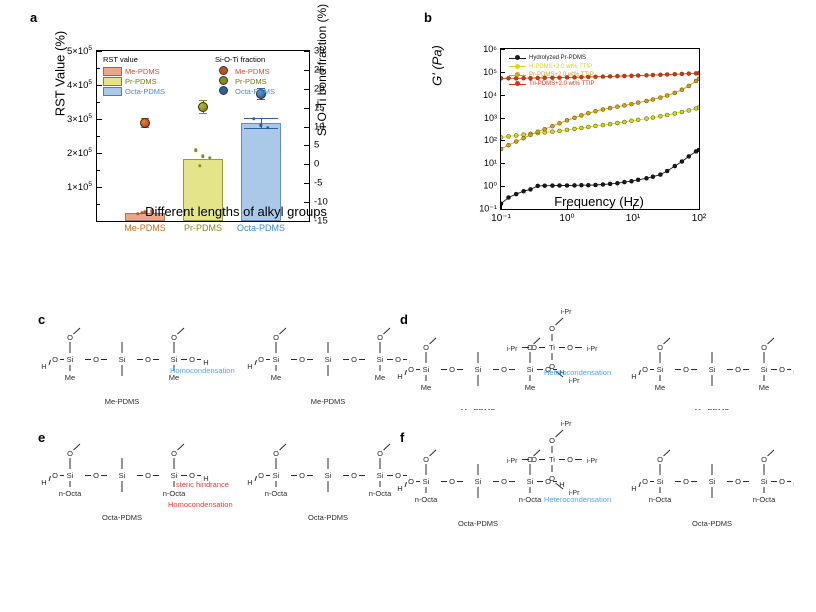  What do you see at coordinates (223, 91) in the screenshot?
I see `legend-dot-wrap-octa` at bounding box center [223, 91].